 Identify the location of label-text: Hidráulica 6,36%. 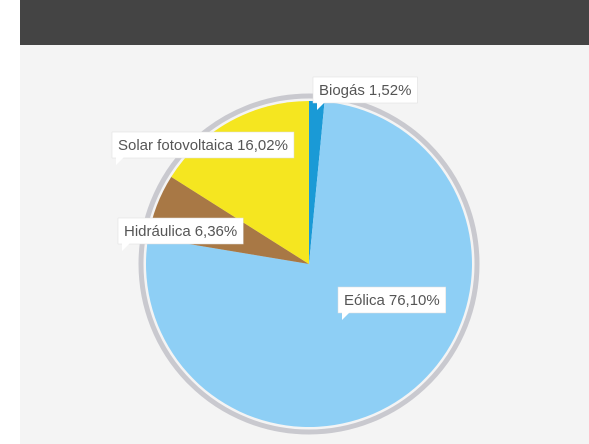
(180, 231).